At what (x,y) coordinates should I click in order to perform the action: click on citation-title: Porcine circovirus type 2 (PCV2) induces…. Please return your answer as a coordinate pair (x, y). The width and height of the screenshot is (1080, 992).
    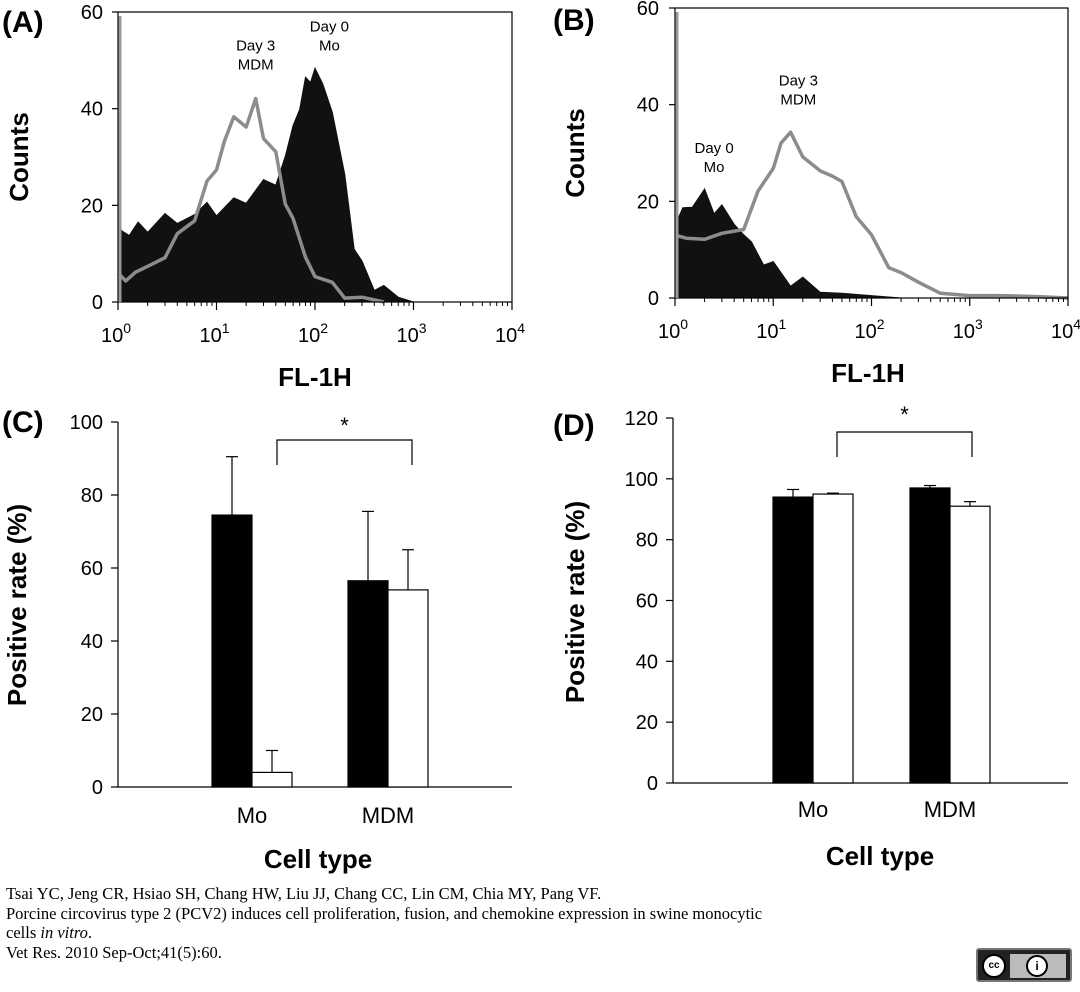
    Looking at the image, I should click on (384, 913).